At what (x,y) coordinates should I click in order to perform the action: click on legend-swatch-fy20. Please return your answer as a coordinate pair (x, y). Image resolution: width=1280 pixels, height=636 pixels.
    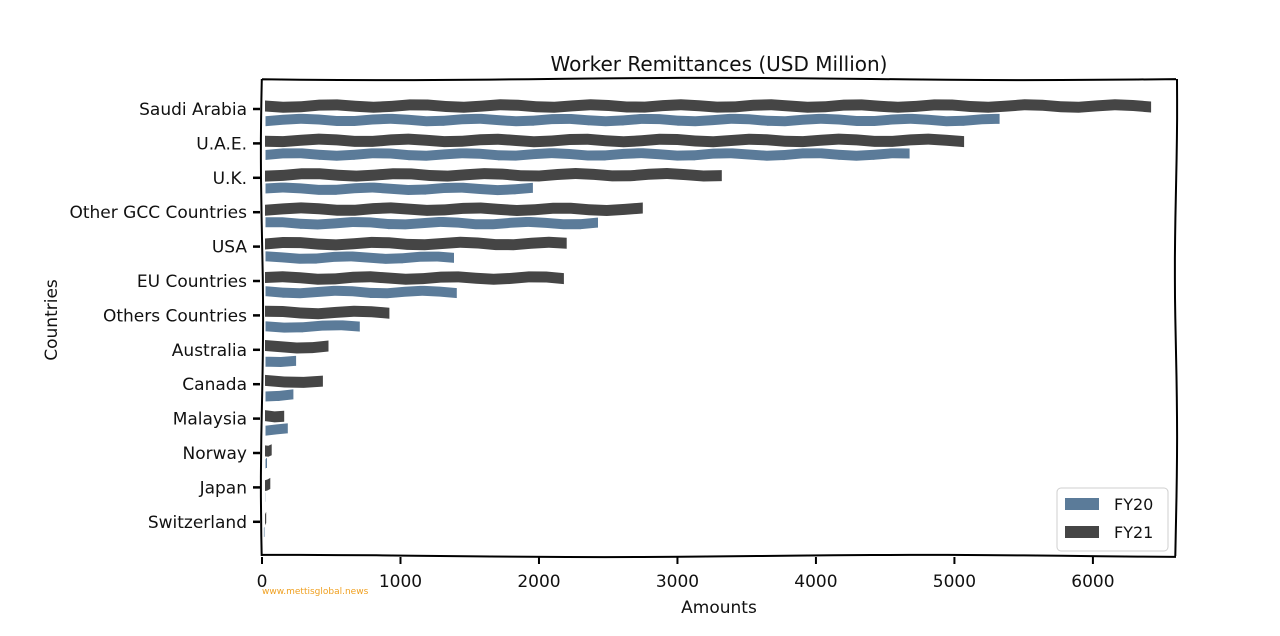
    Looking at the image, I should click on (1082, 504).